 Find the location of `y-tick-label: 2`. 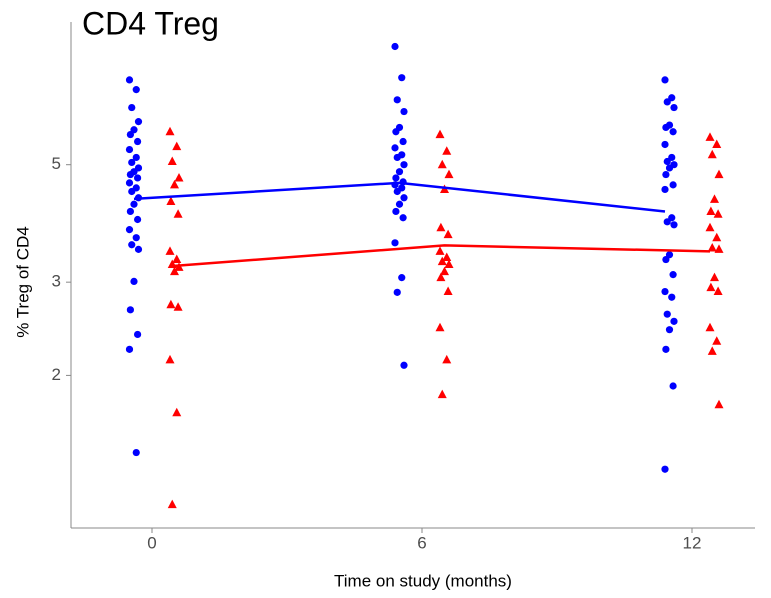

y-tick-label: 2 is located at coordinates (56, 374).